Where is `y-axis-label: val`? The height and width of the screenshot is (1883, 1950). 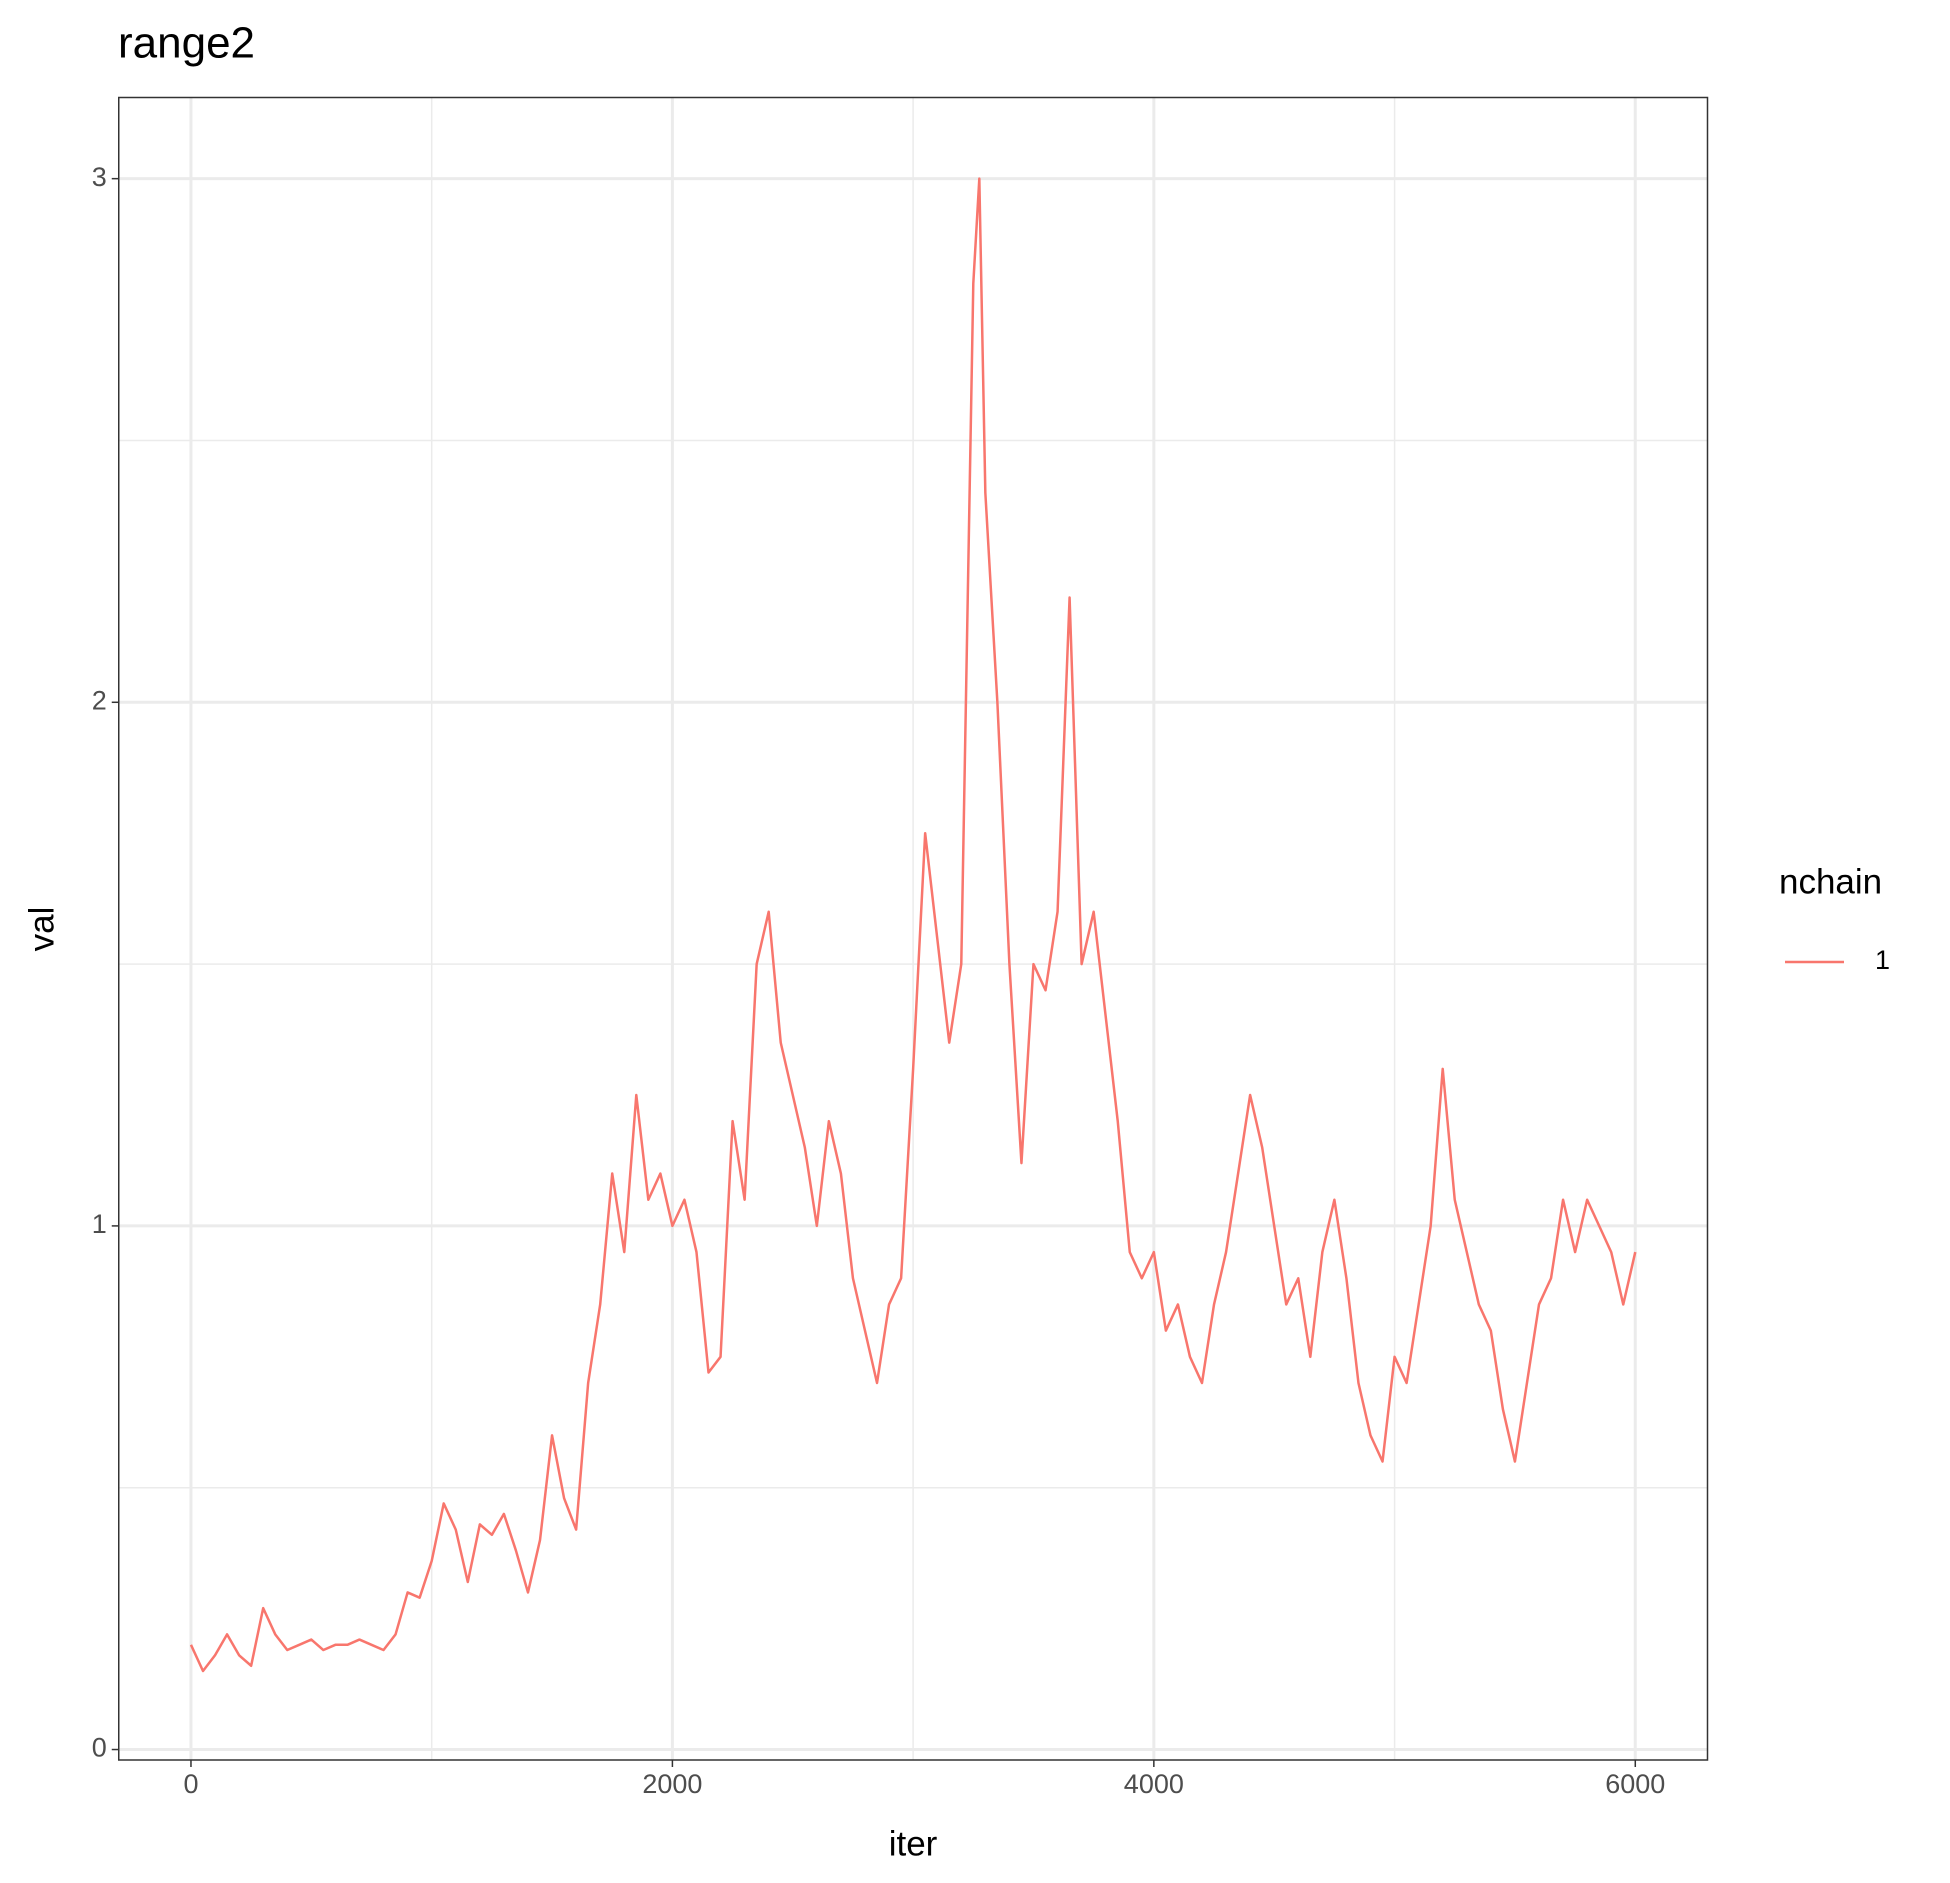
y-axis-label: val is located at coordinates (41, 929).